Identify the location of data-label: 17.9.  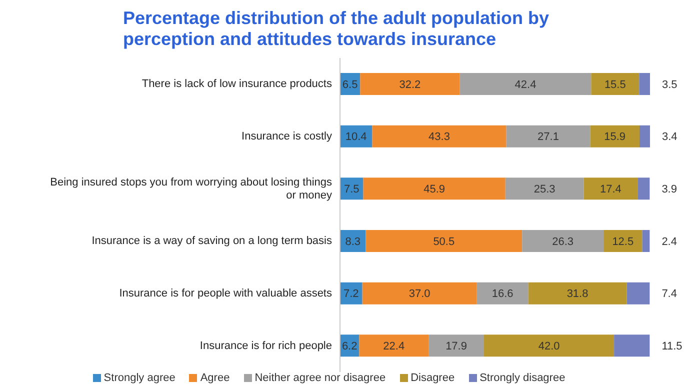
(456, 346).